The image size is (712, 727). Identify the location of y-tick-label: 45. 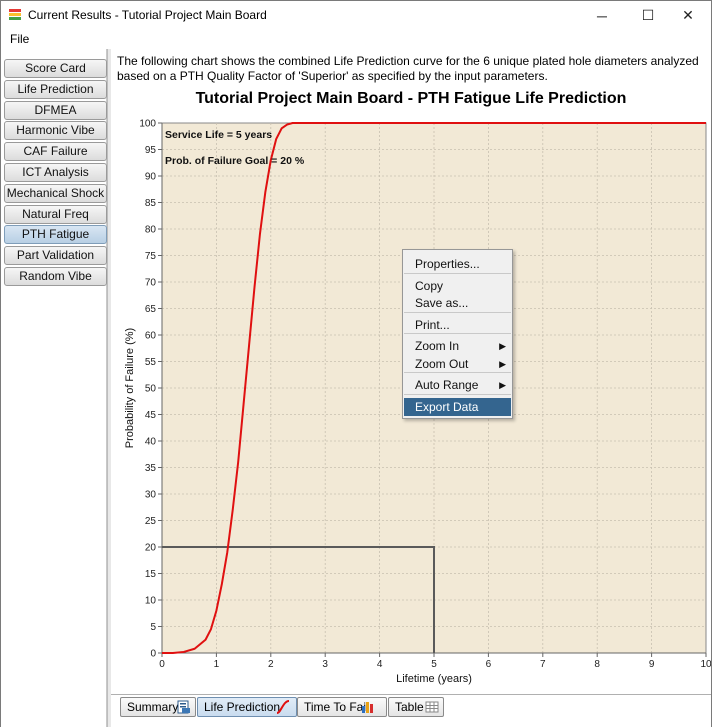
(151, 415).